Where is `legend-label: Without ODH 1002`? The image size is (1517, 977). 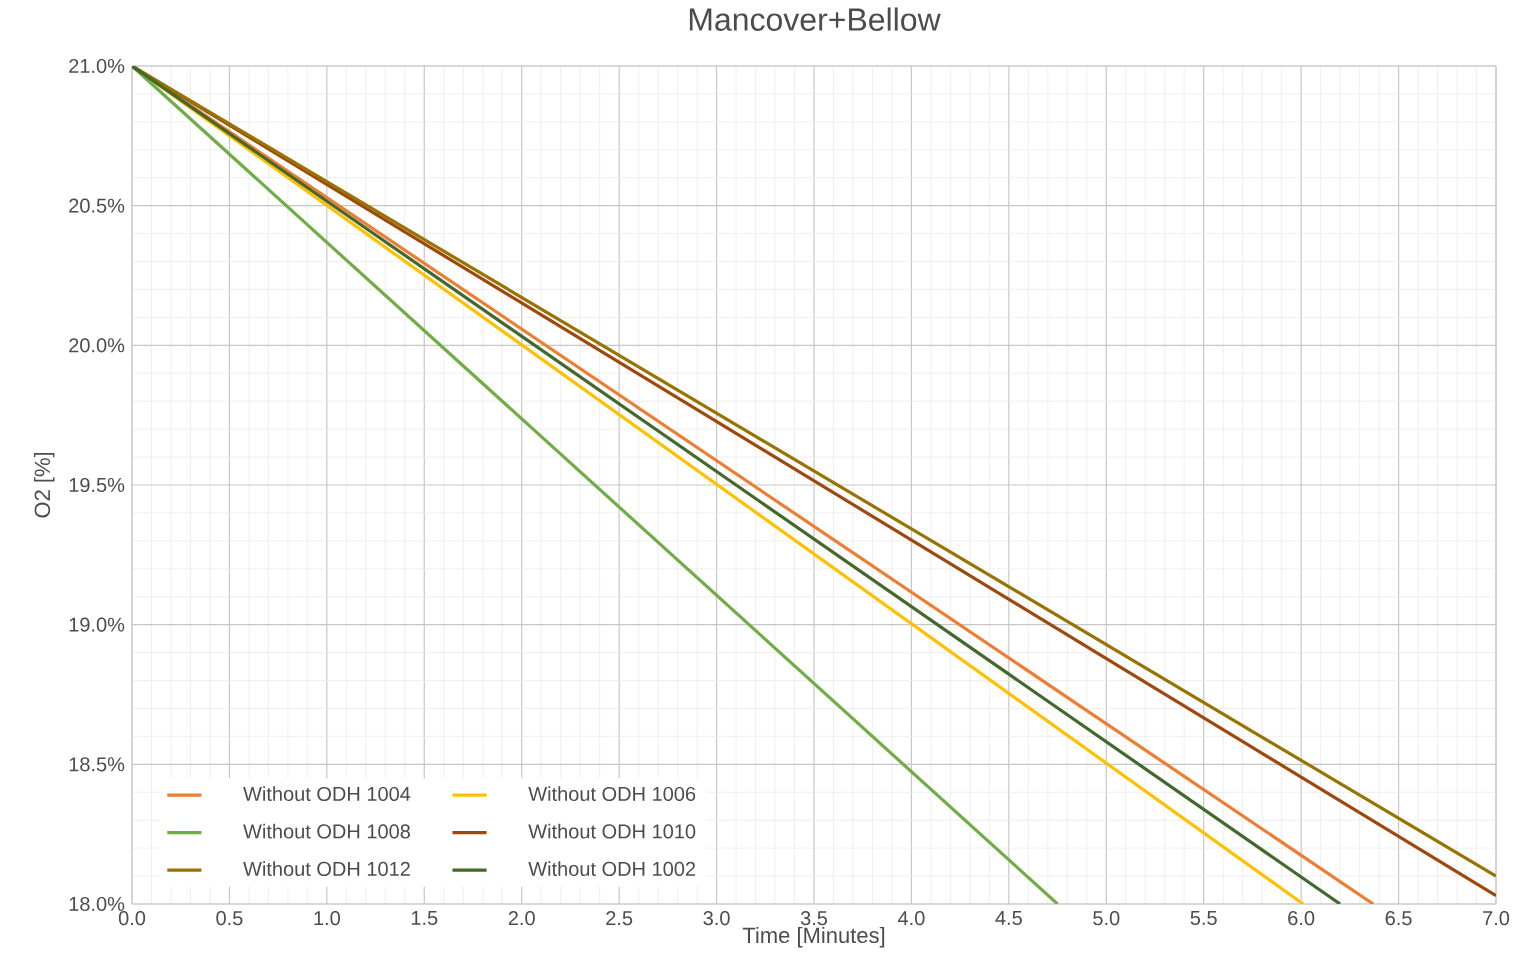
legend-label: Without ODH 1002 is located at coordinates (612, 869).